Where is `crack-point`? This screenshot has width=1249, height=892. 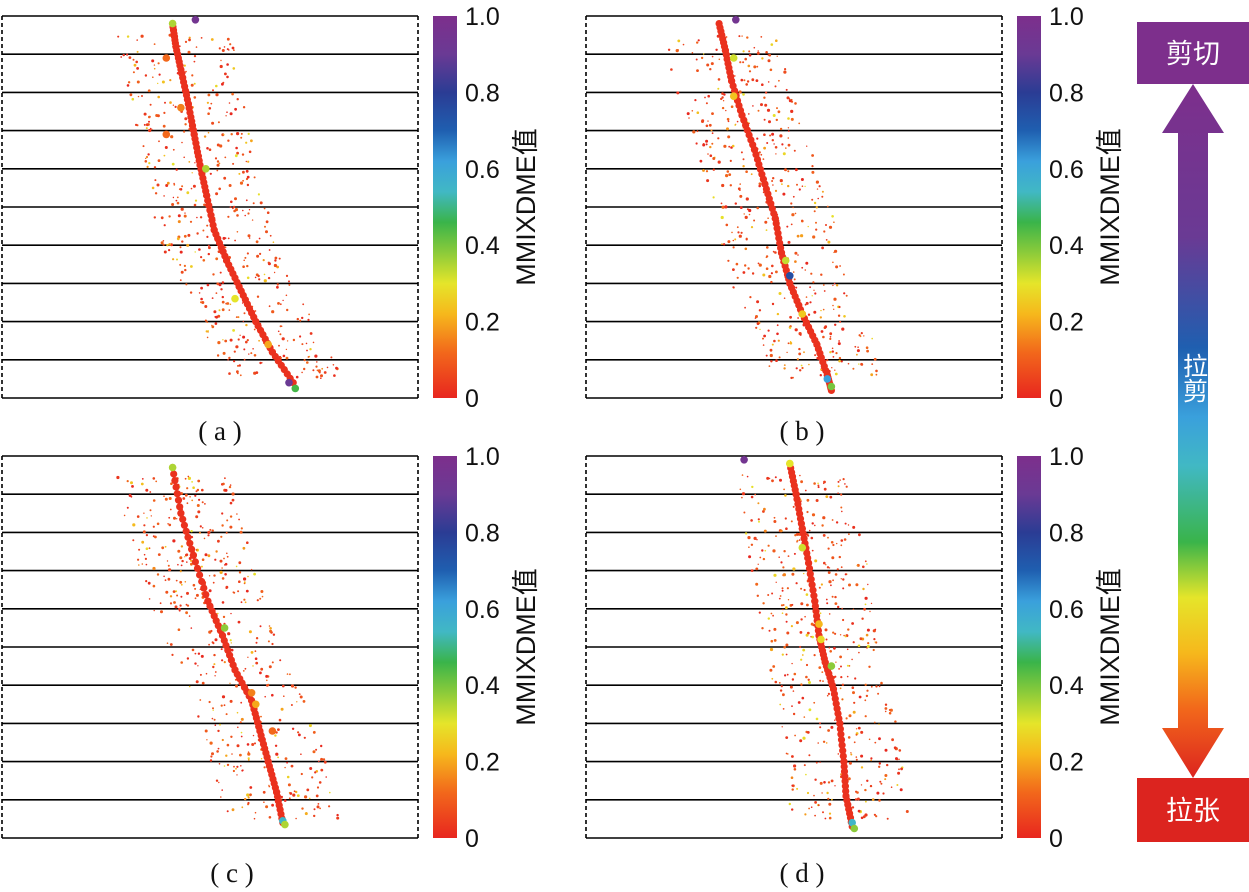
crack-point is located at coordinates (193, 555).